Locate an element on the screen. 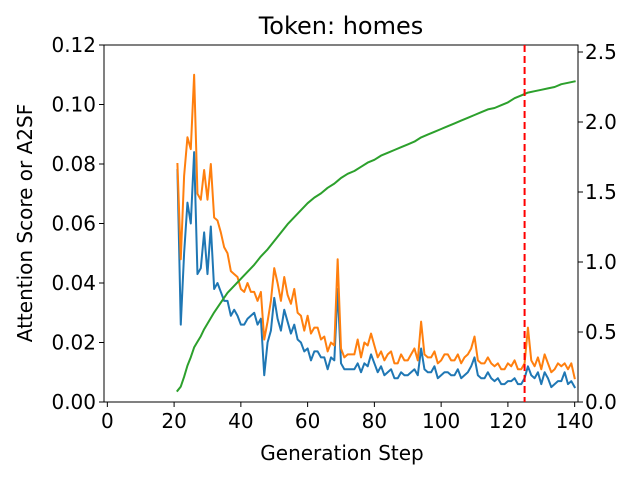 The height and width of the screenshot is (480, 640). x-tick-label: 80 is located at coordinates (374, 421).